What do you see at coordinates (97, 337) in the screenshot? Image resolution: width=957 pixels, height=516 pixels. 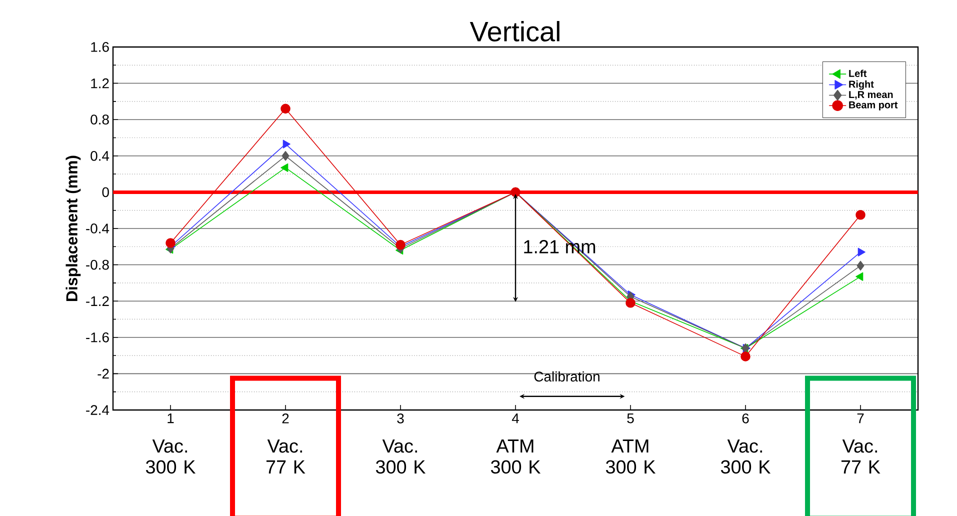 I see `y-tick-label: -1.6` at bounding box center [97, 337].